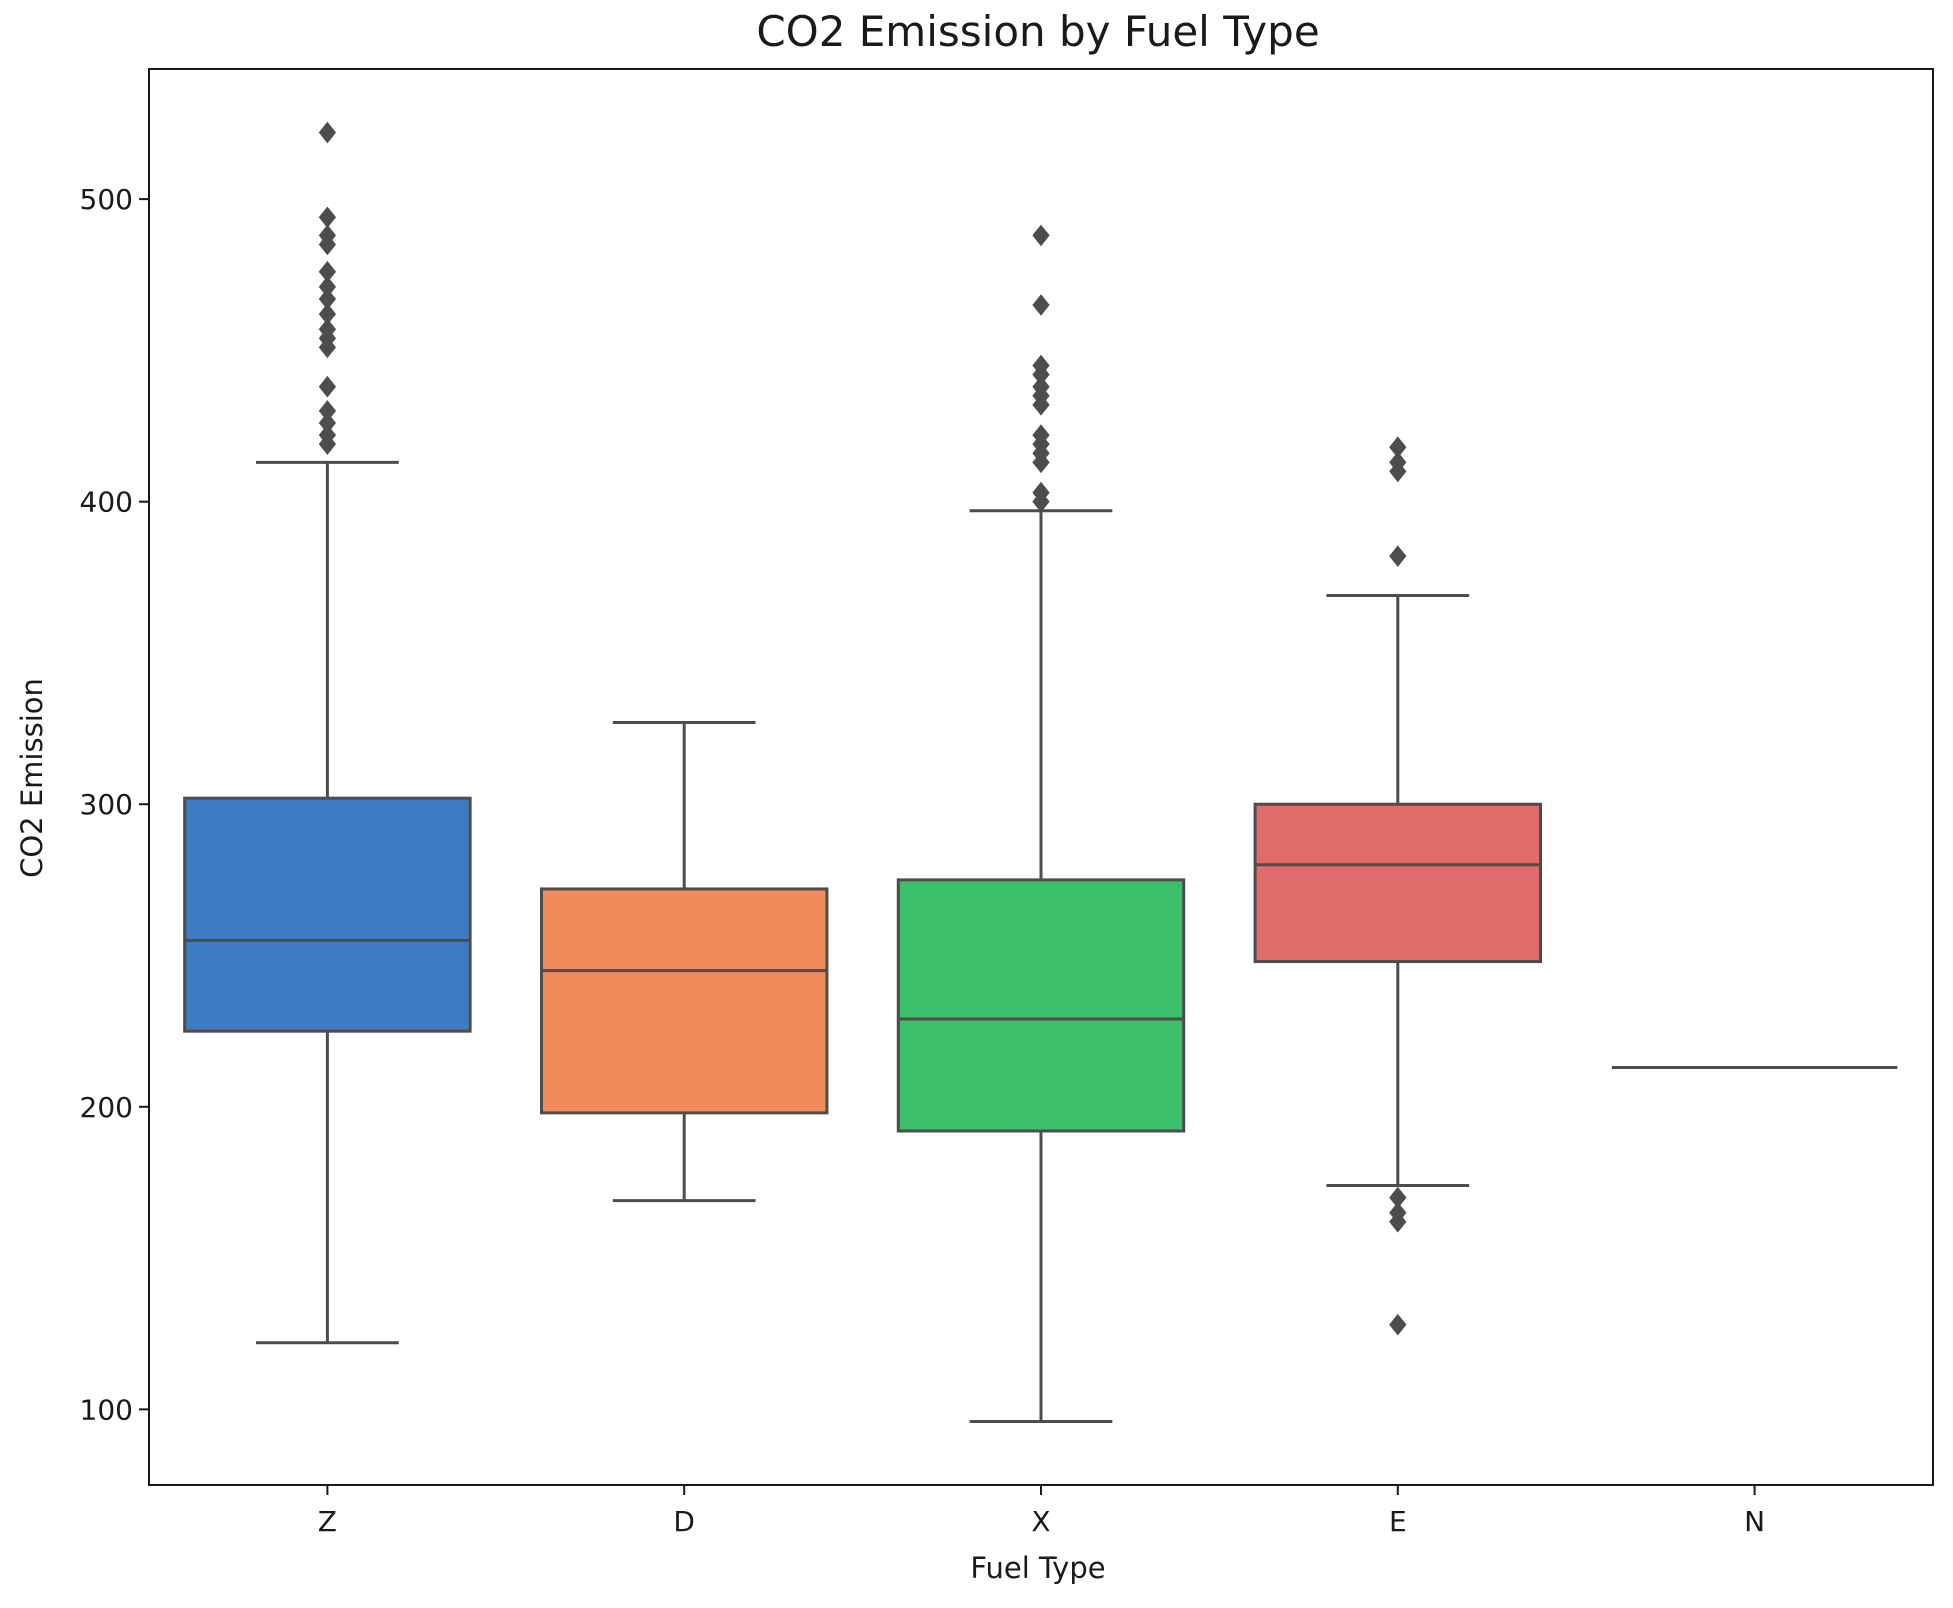 This screenshot has height=1608, width=1953. What do you see at coordinates (106, 1409) in the screenshot?
I see `y-tick-label: 100` at bounding box center [106, 1409].